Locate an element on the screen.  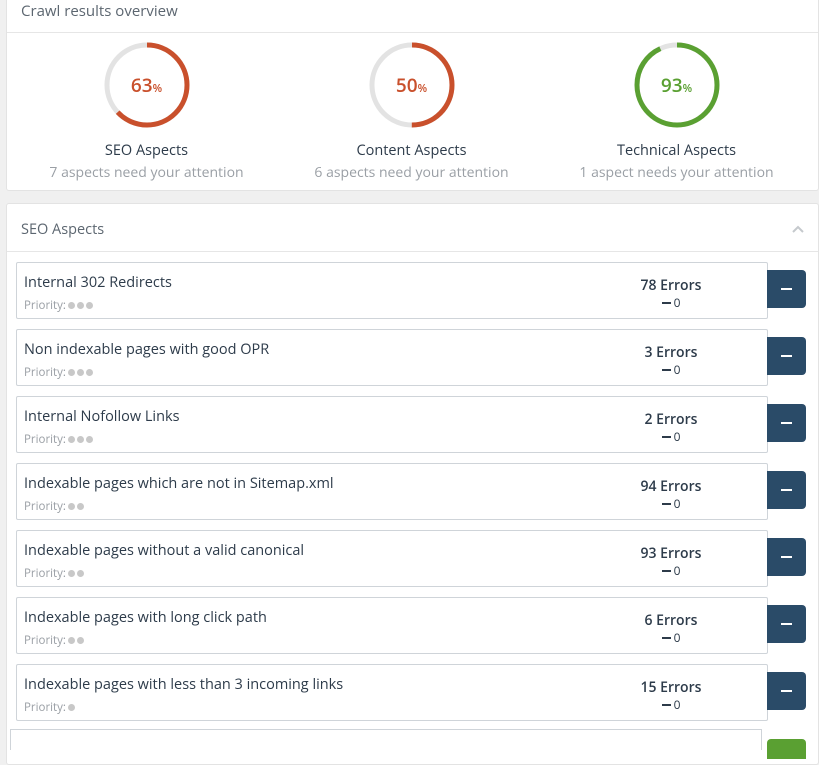
error-count: 6 Errors is located at coordinates (671, 620).